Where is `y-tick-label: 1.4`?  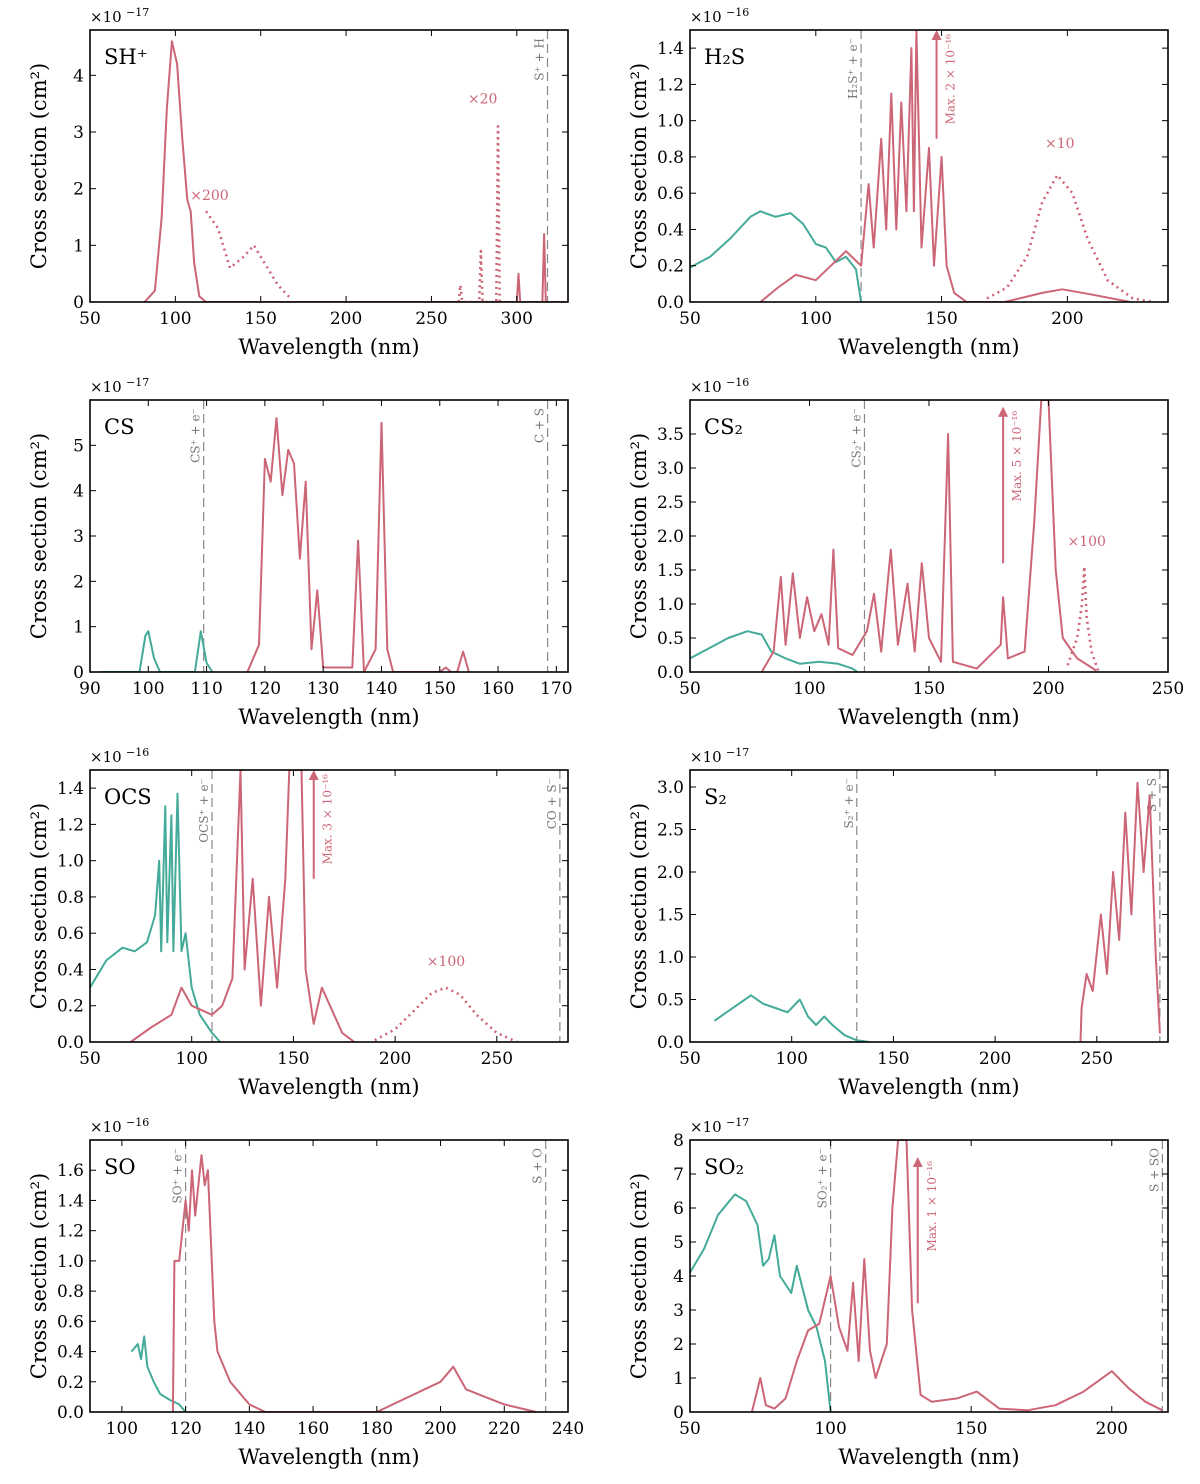
y-tick-label: 1.4 is located at coordinates (70, 1201).